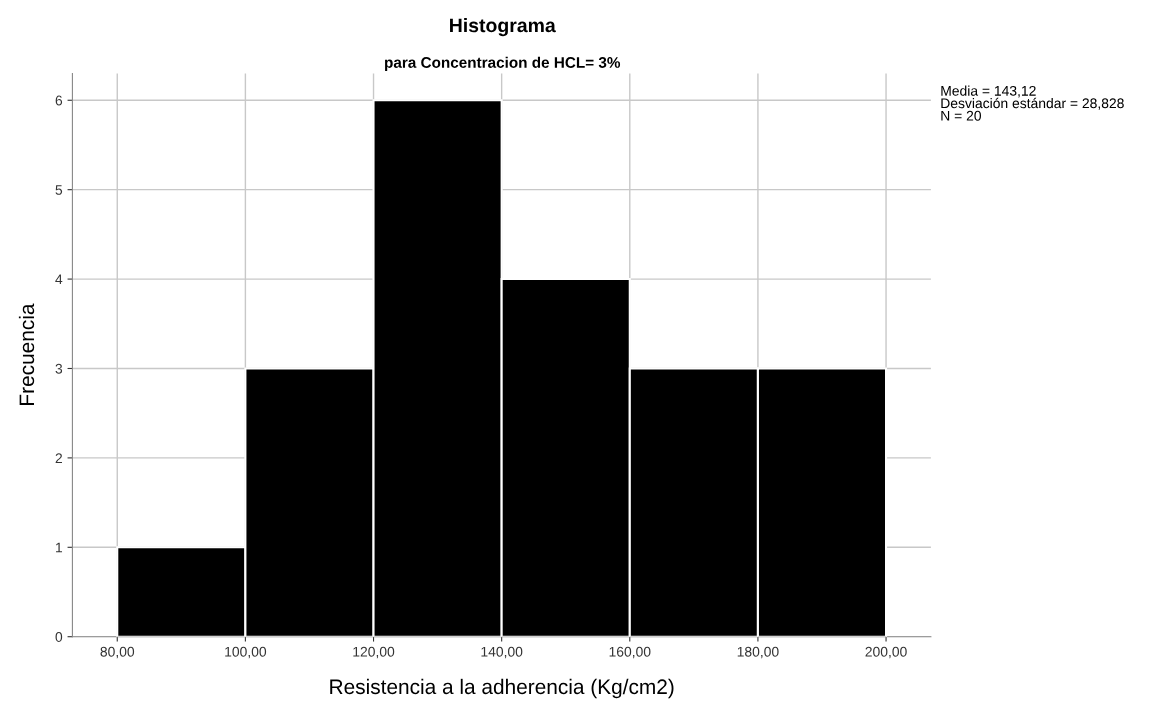 The height and width of the screenshot is (713, 1168). I want to click on x-tick-label: 120,00, so click(374, 652).